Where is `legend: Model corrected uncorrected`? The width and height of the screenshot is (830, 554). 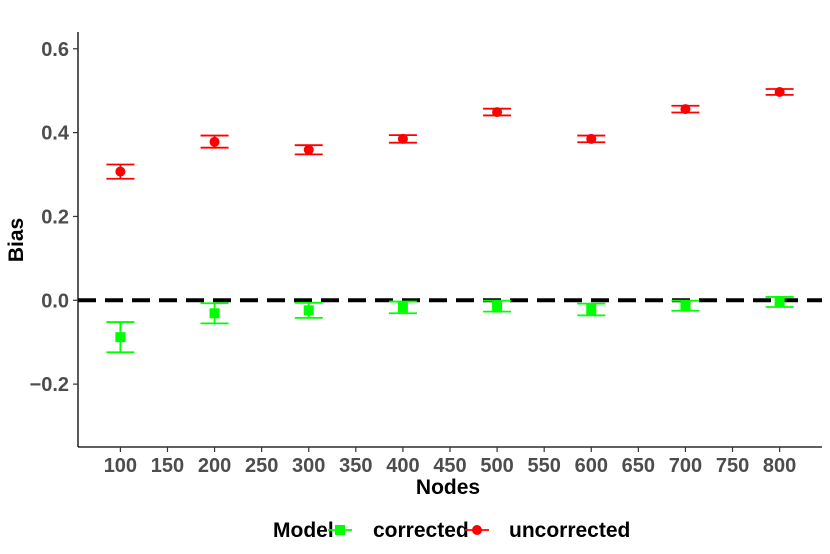
legend: Model corrected uncorrected is located at coordinates (451, 530).